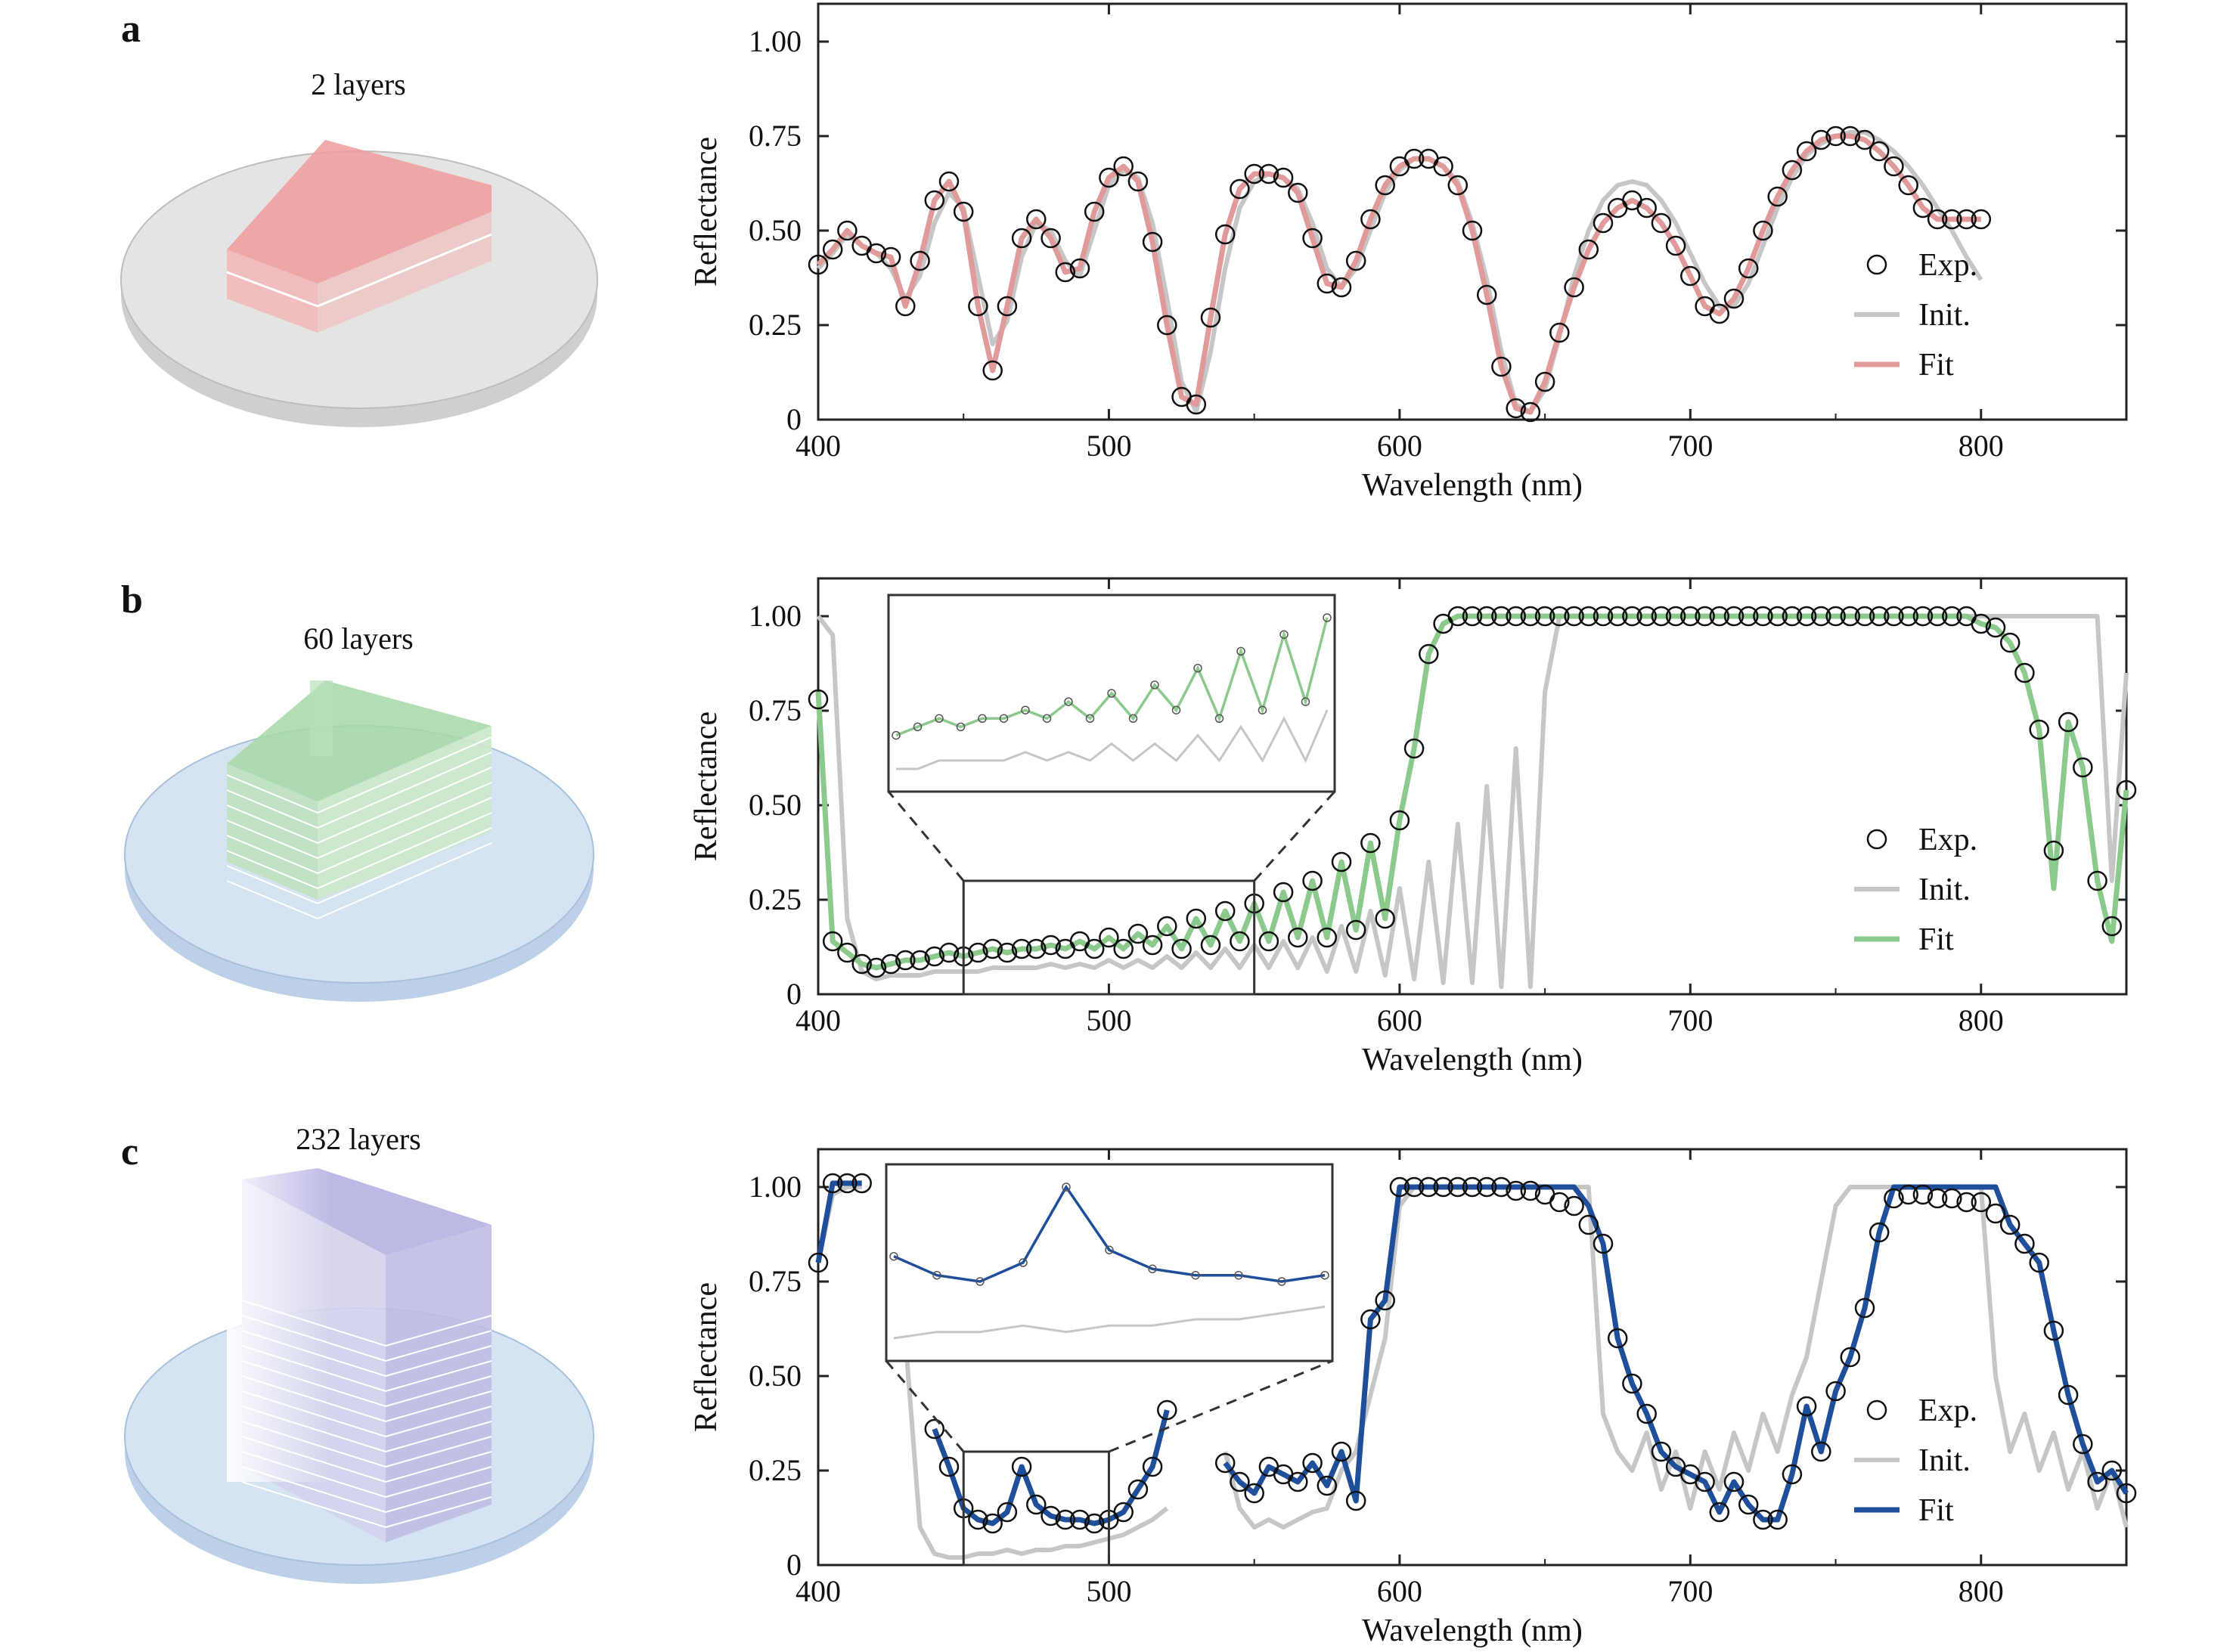 This screenshot has width=2233, height=1652. Describe the element at coordinates (1947, 266) in the screenshot. I see `legend-label: Exp.` at that location.